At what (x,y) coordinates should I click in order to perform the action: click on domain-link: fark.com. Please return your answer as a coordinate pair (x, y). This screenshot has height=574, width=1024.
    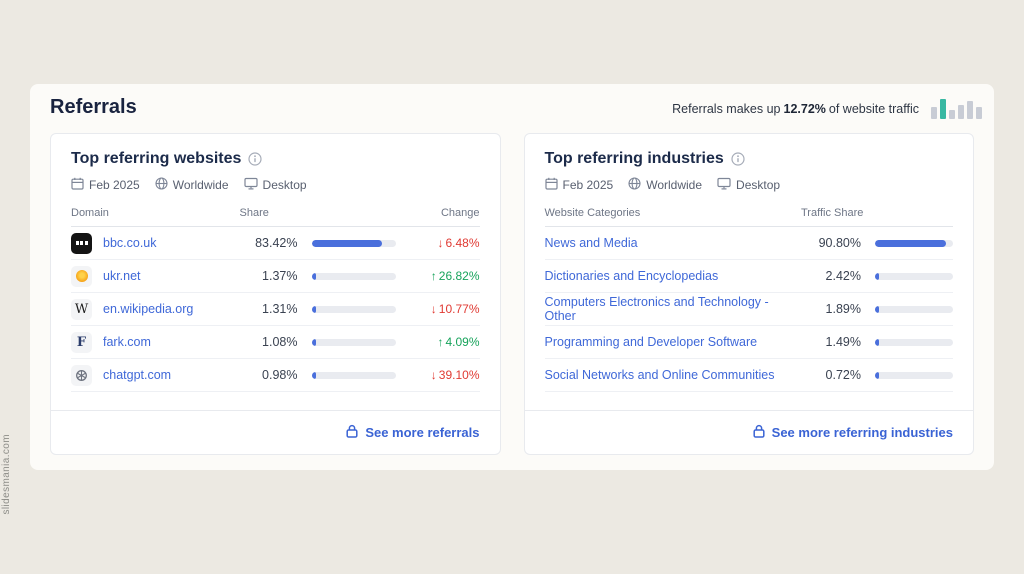
    Looking at the image, I should click on (127, 342).